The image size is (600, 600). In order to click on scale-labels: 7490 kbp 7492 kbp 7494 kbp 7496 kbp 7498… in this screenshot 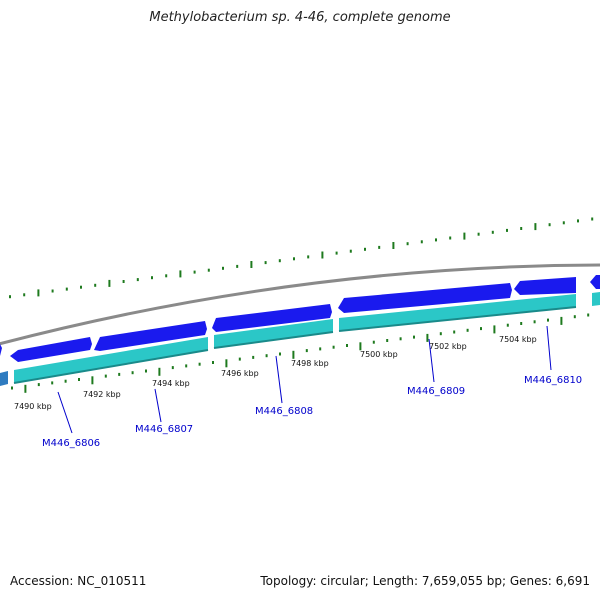, I will do `click(275, 373)`.